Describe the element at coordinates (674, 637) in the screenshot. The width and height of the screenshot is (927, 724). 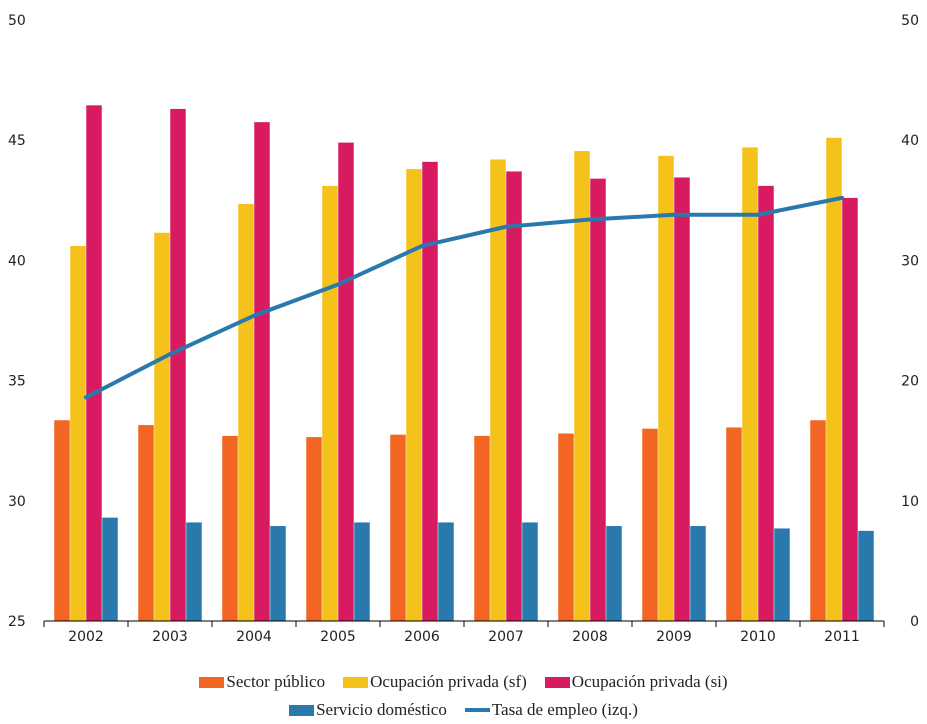
I see `x-tick-label: 2009` at that location.